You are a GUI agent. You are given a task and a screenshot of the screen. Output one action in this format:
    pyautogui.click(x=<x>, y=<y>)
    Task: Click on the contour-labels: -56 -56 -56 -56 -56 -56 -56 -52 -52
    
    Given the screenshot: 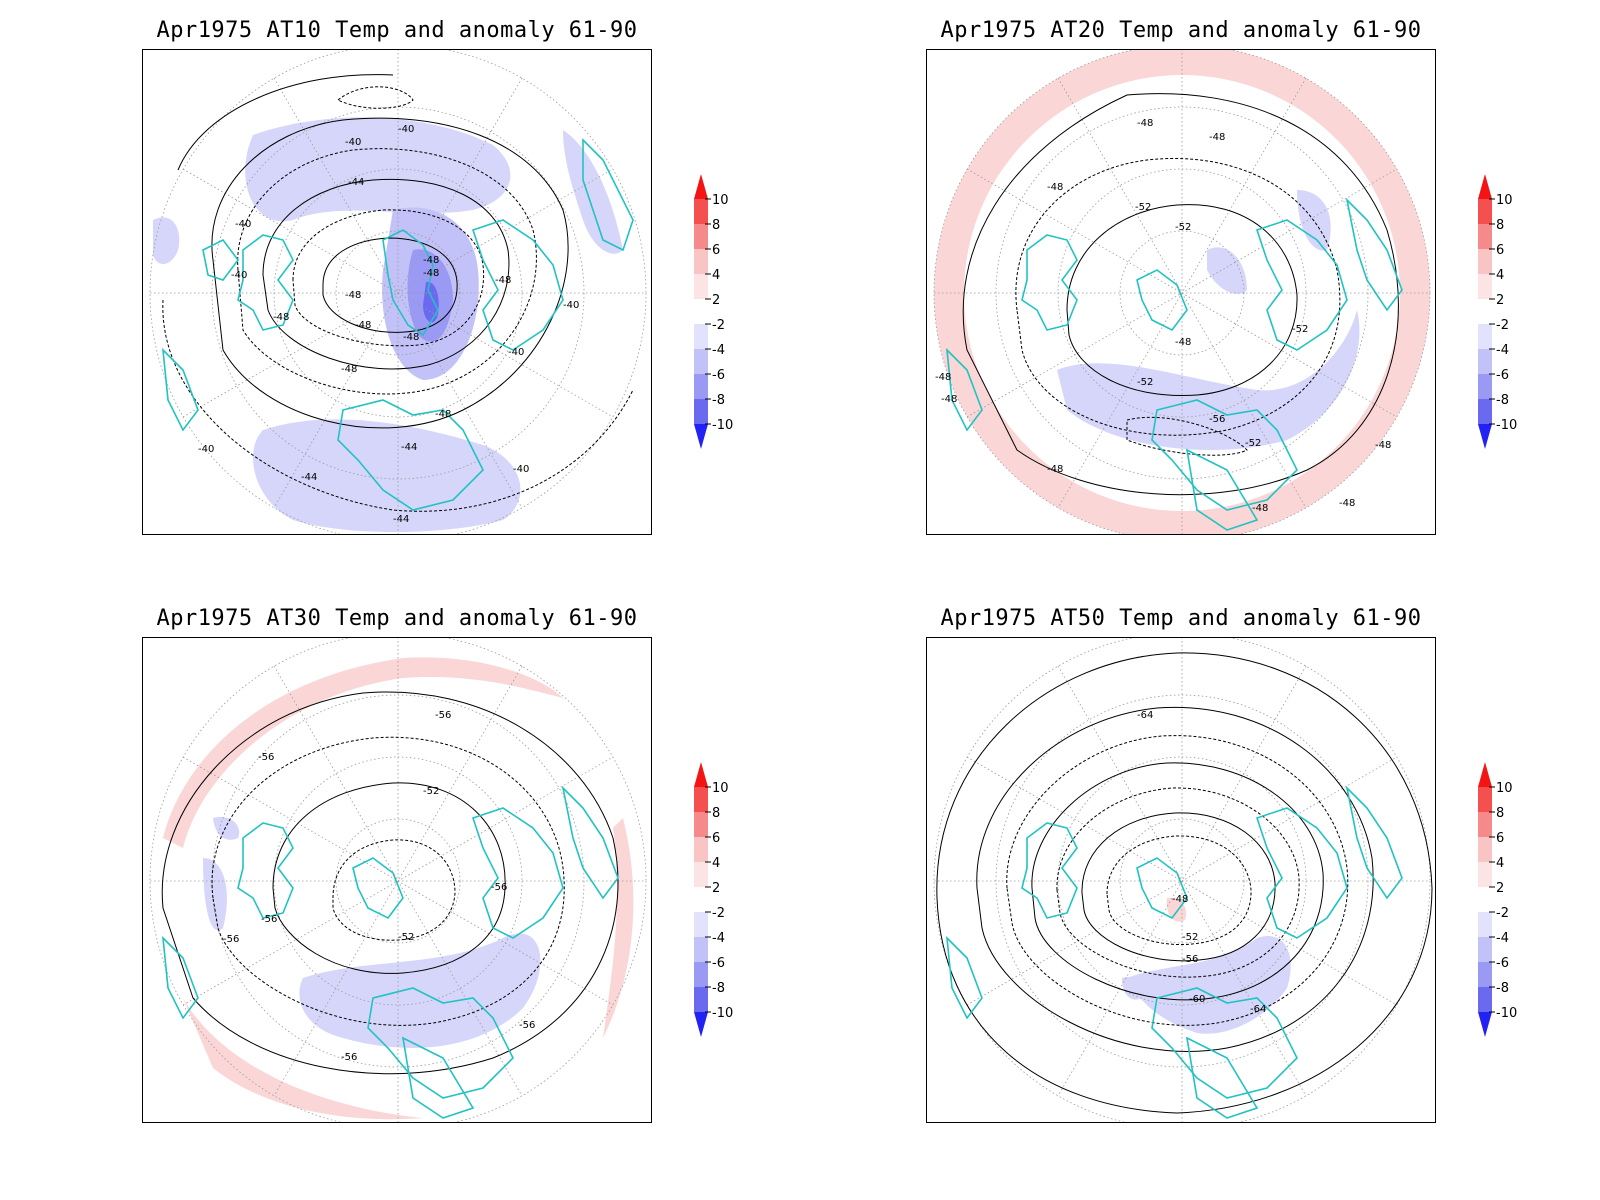 What is the action you would take?
    pyautogui.click(x=379, y=886)
    